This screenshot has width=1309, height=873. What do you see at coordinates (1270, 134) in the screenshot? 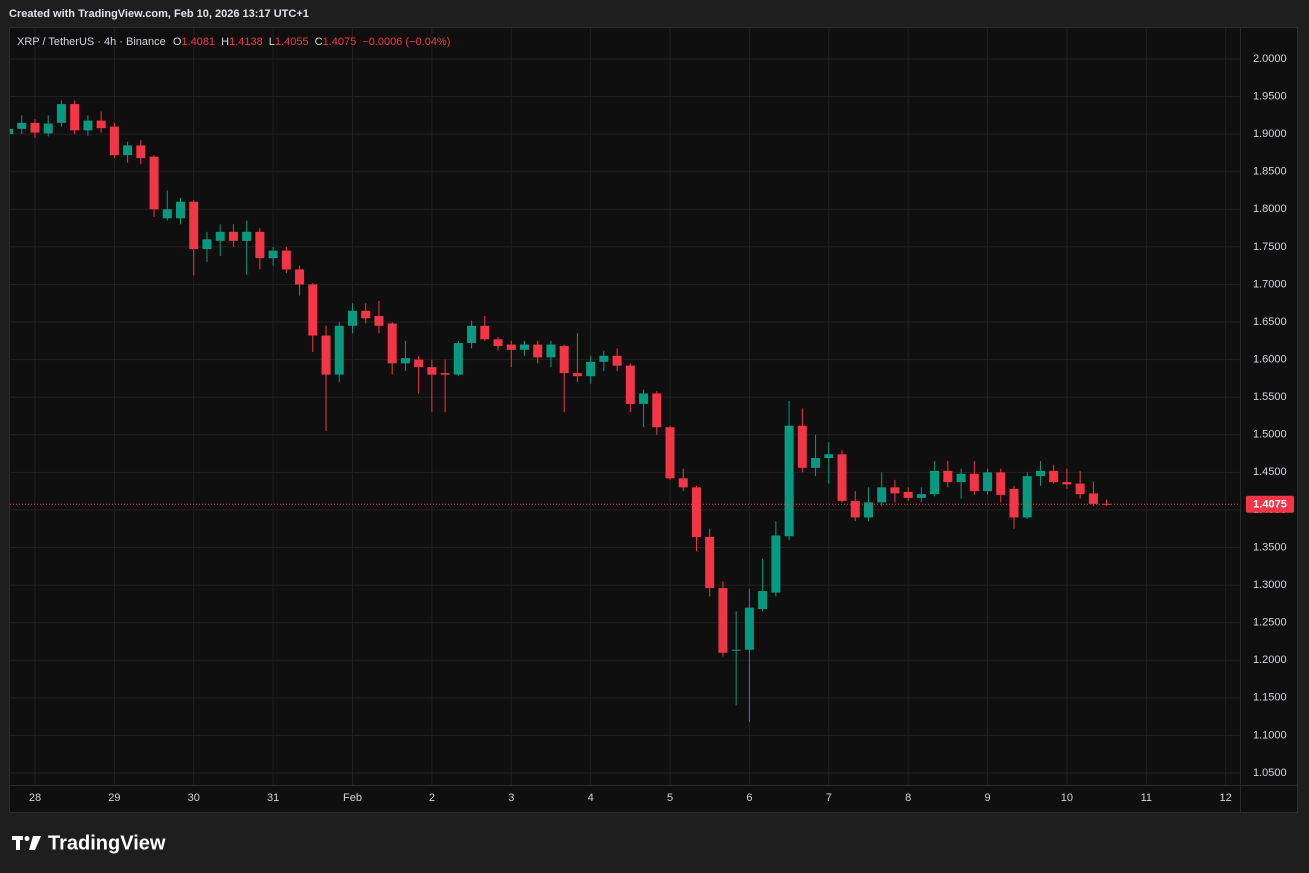
I see `y-tick-label: 1.9000` at bounding box center [1270, 134].